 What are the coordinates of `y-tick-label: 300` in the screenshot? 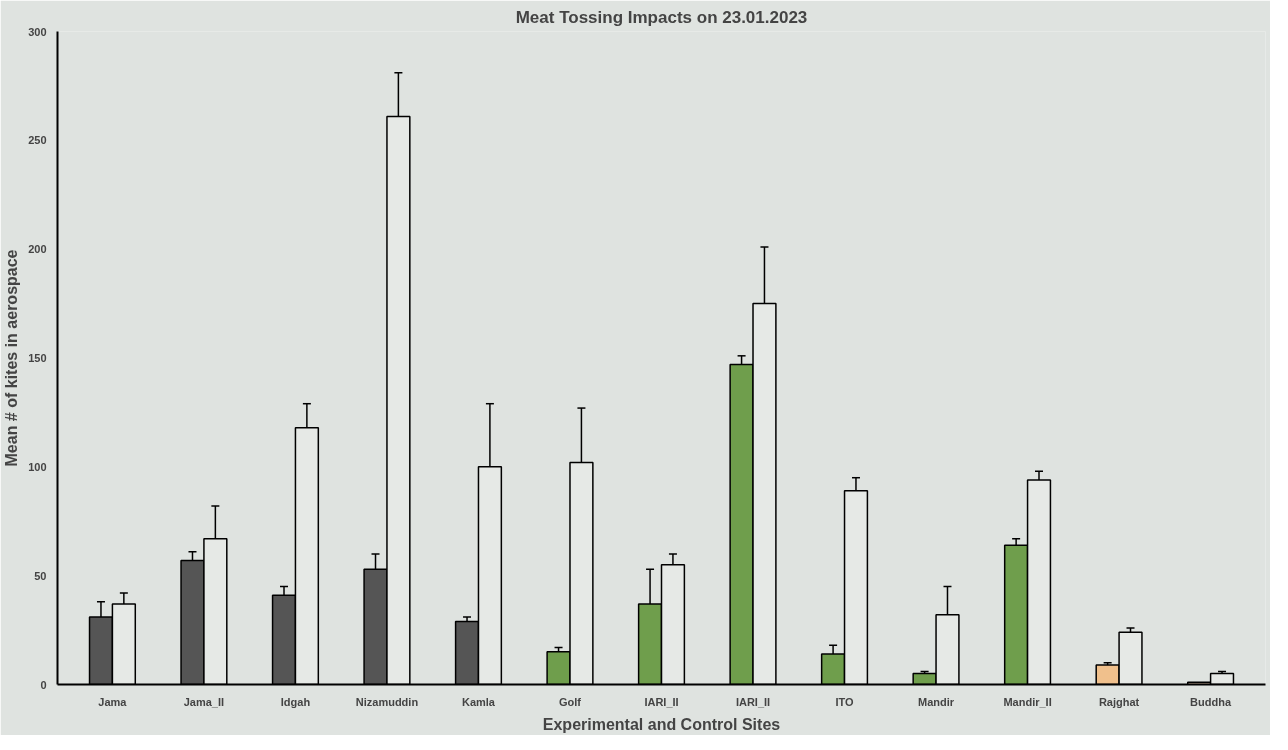 It's located at (37, 31).